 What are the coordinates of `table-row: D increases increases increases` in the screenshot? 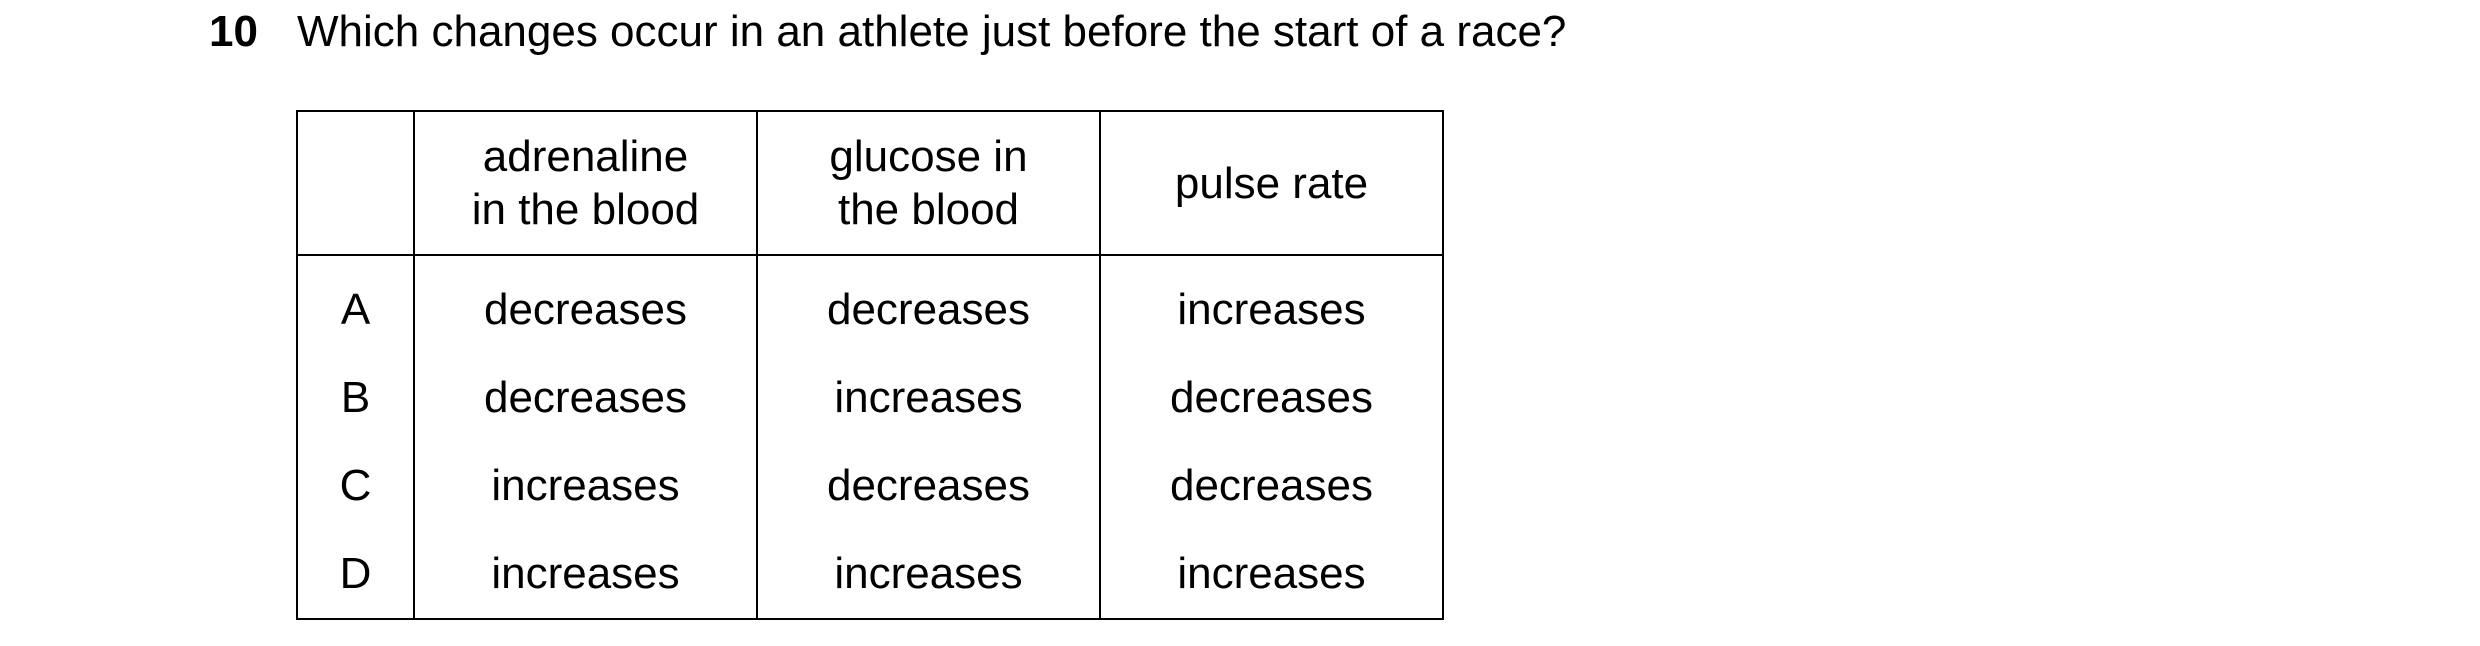 It's located at (870, 574).